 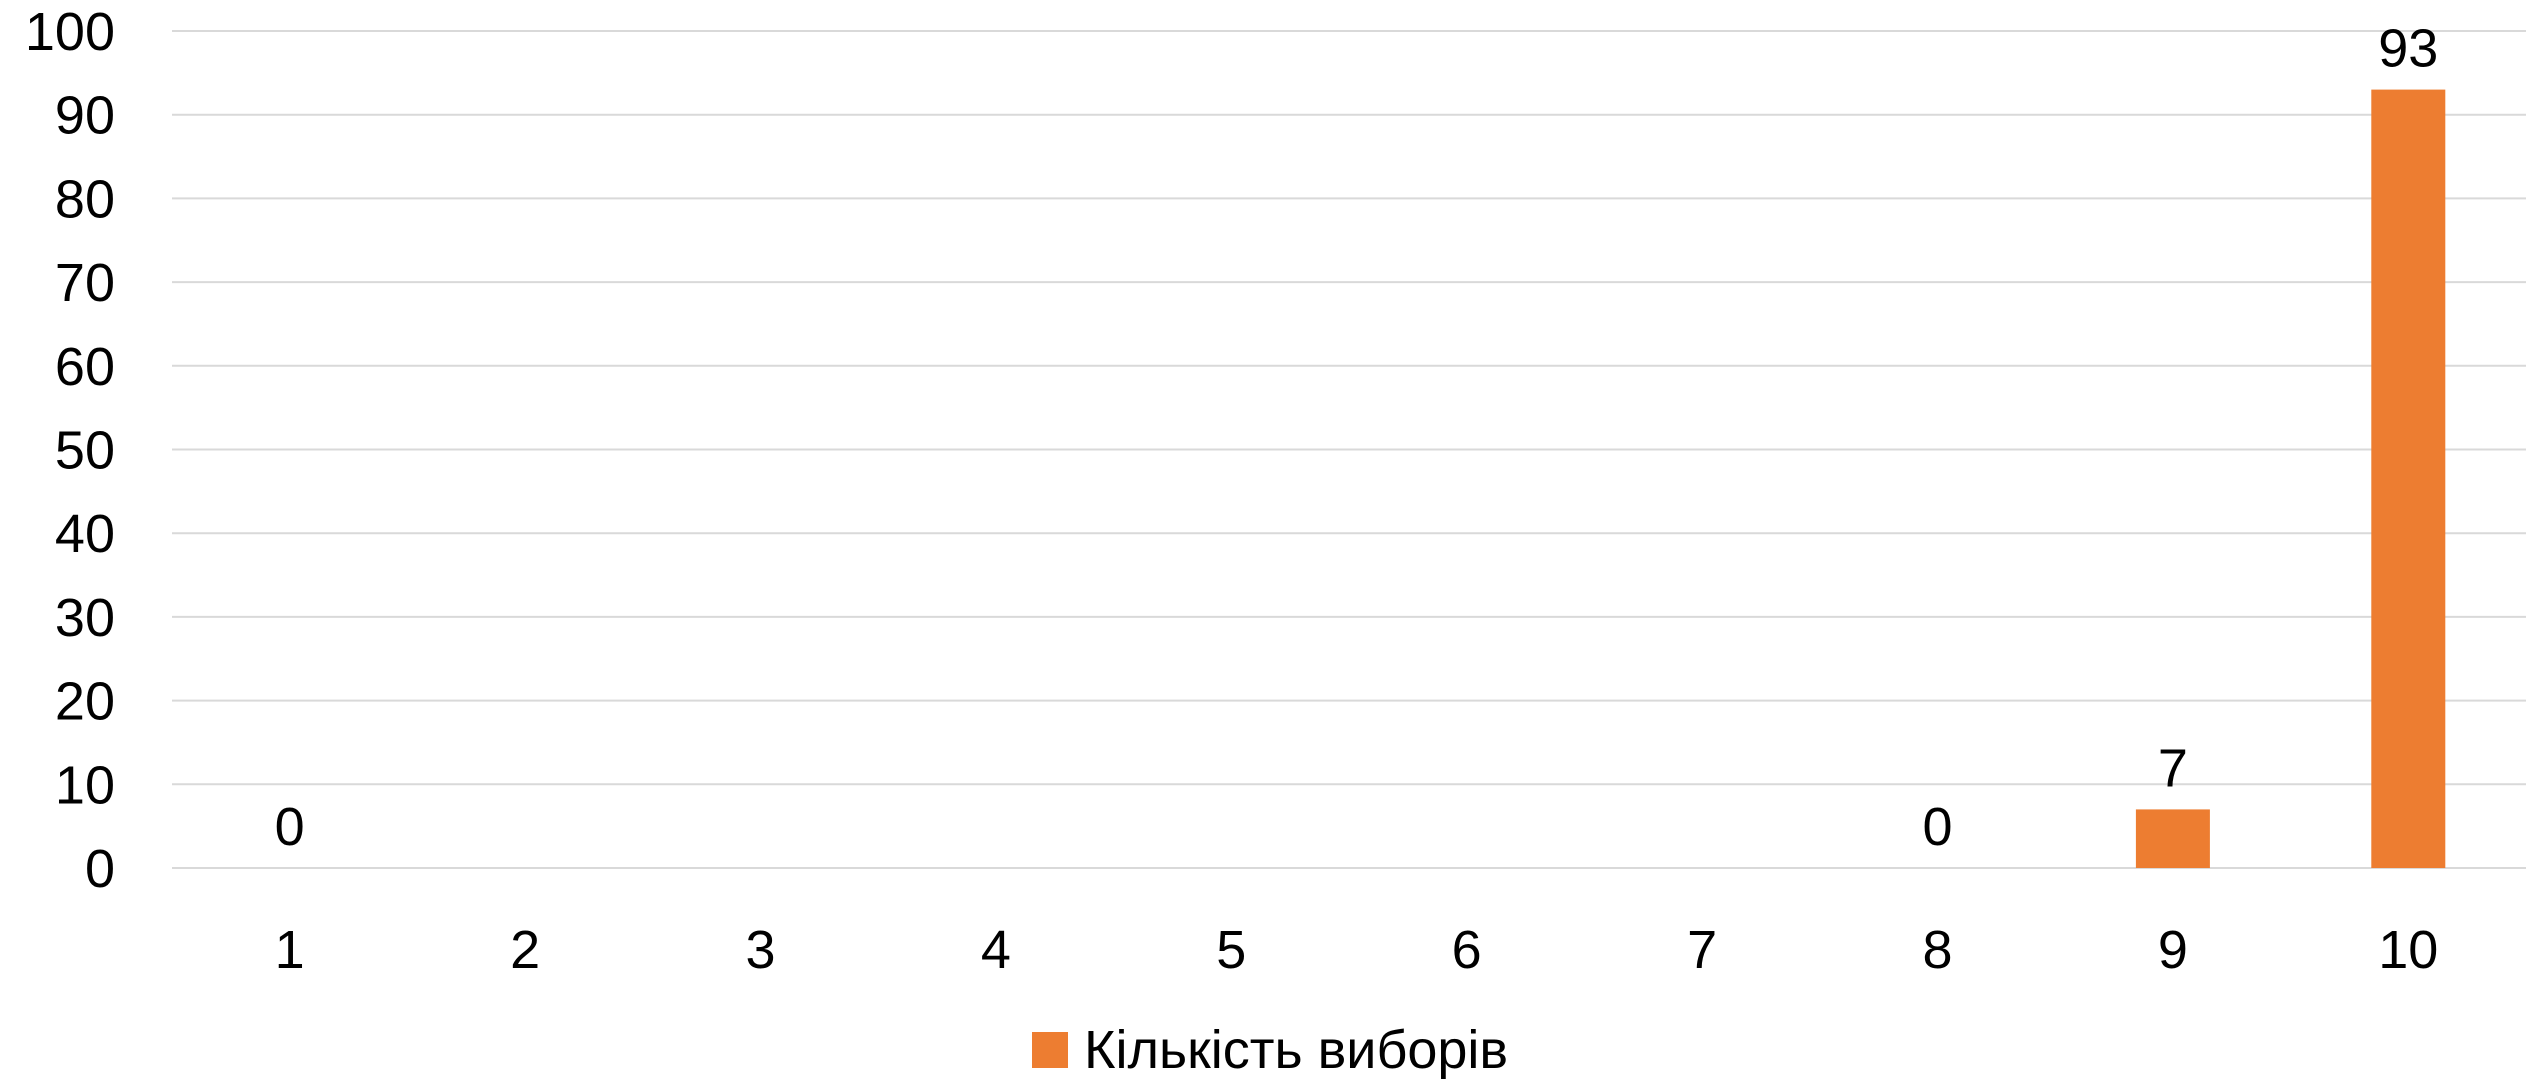 I want to click on y-tick-label: 20, so click(x=85, y=702).